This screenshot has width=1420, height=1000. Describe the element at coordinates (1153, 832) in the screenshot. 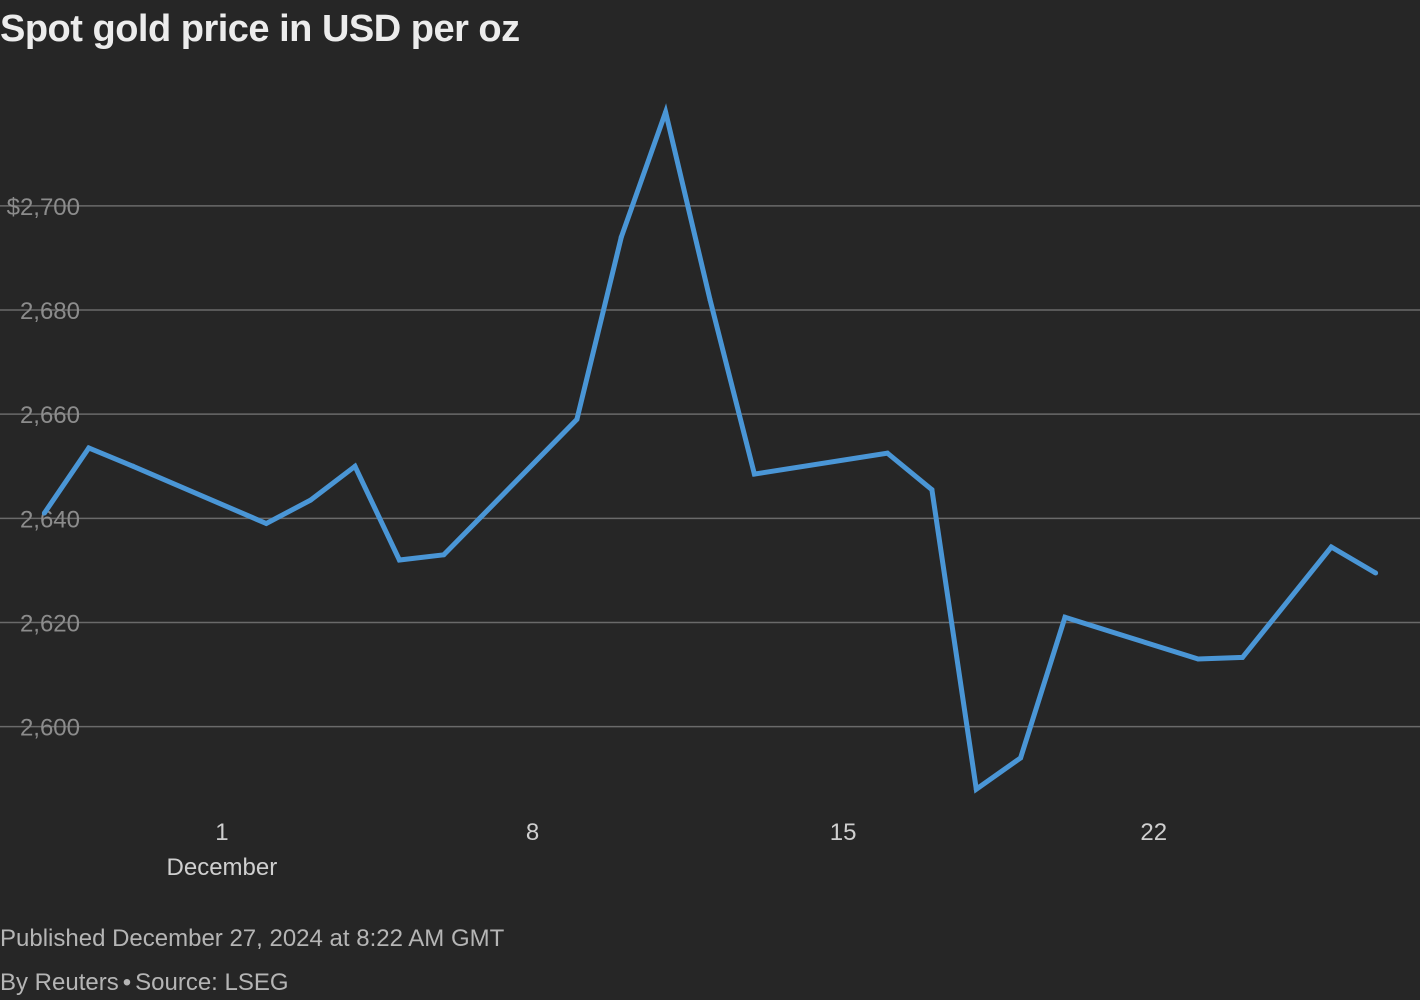

I see `x-tick-label: 22` at that location.